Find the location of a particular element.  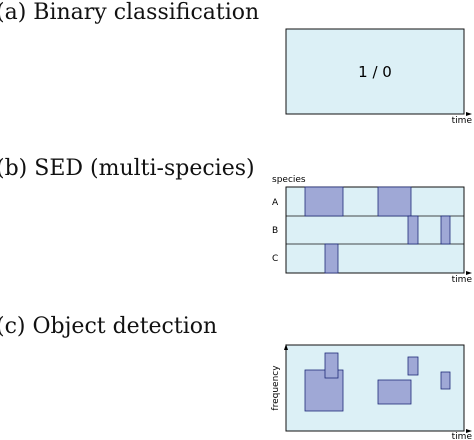

panel-a-frame is located at coordinates (375, 71).